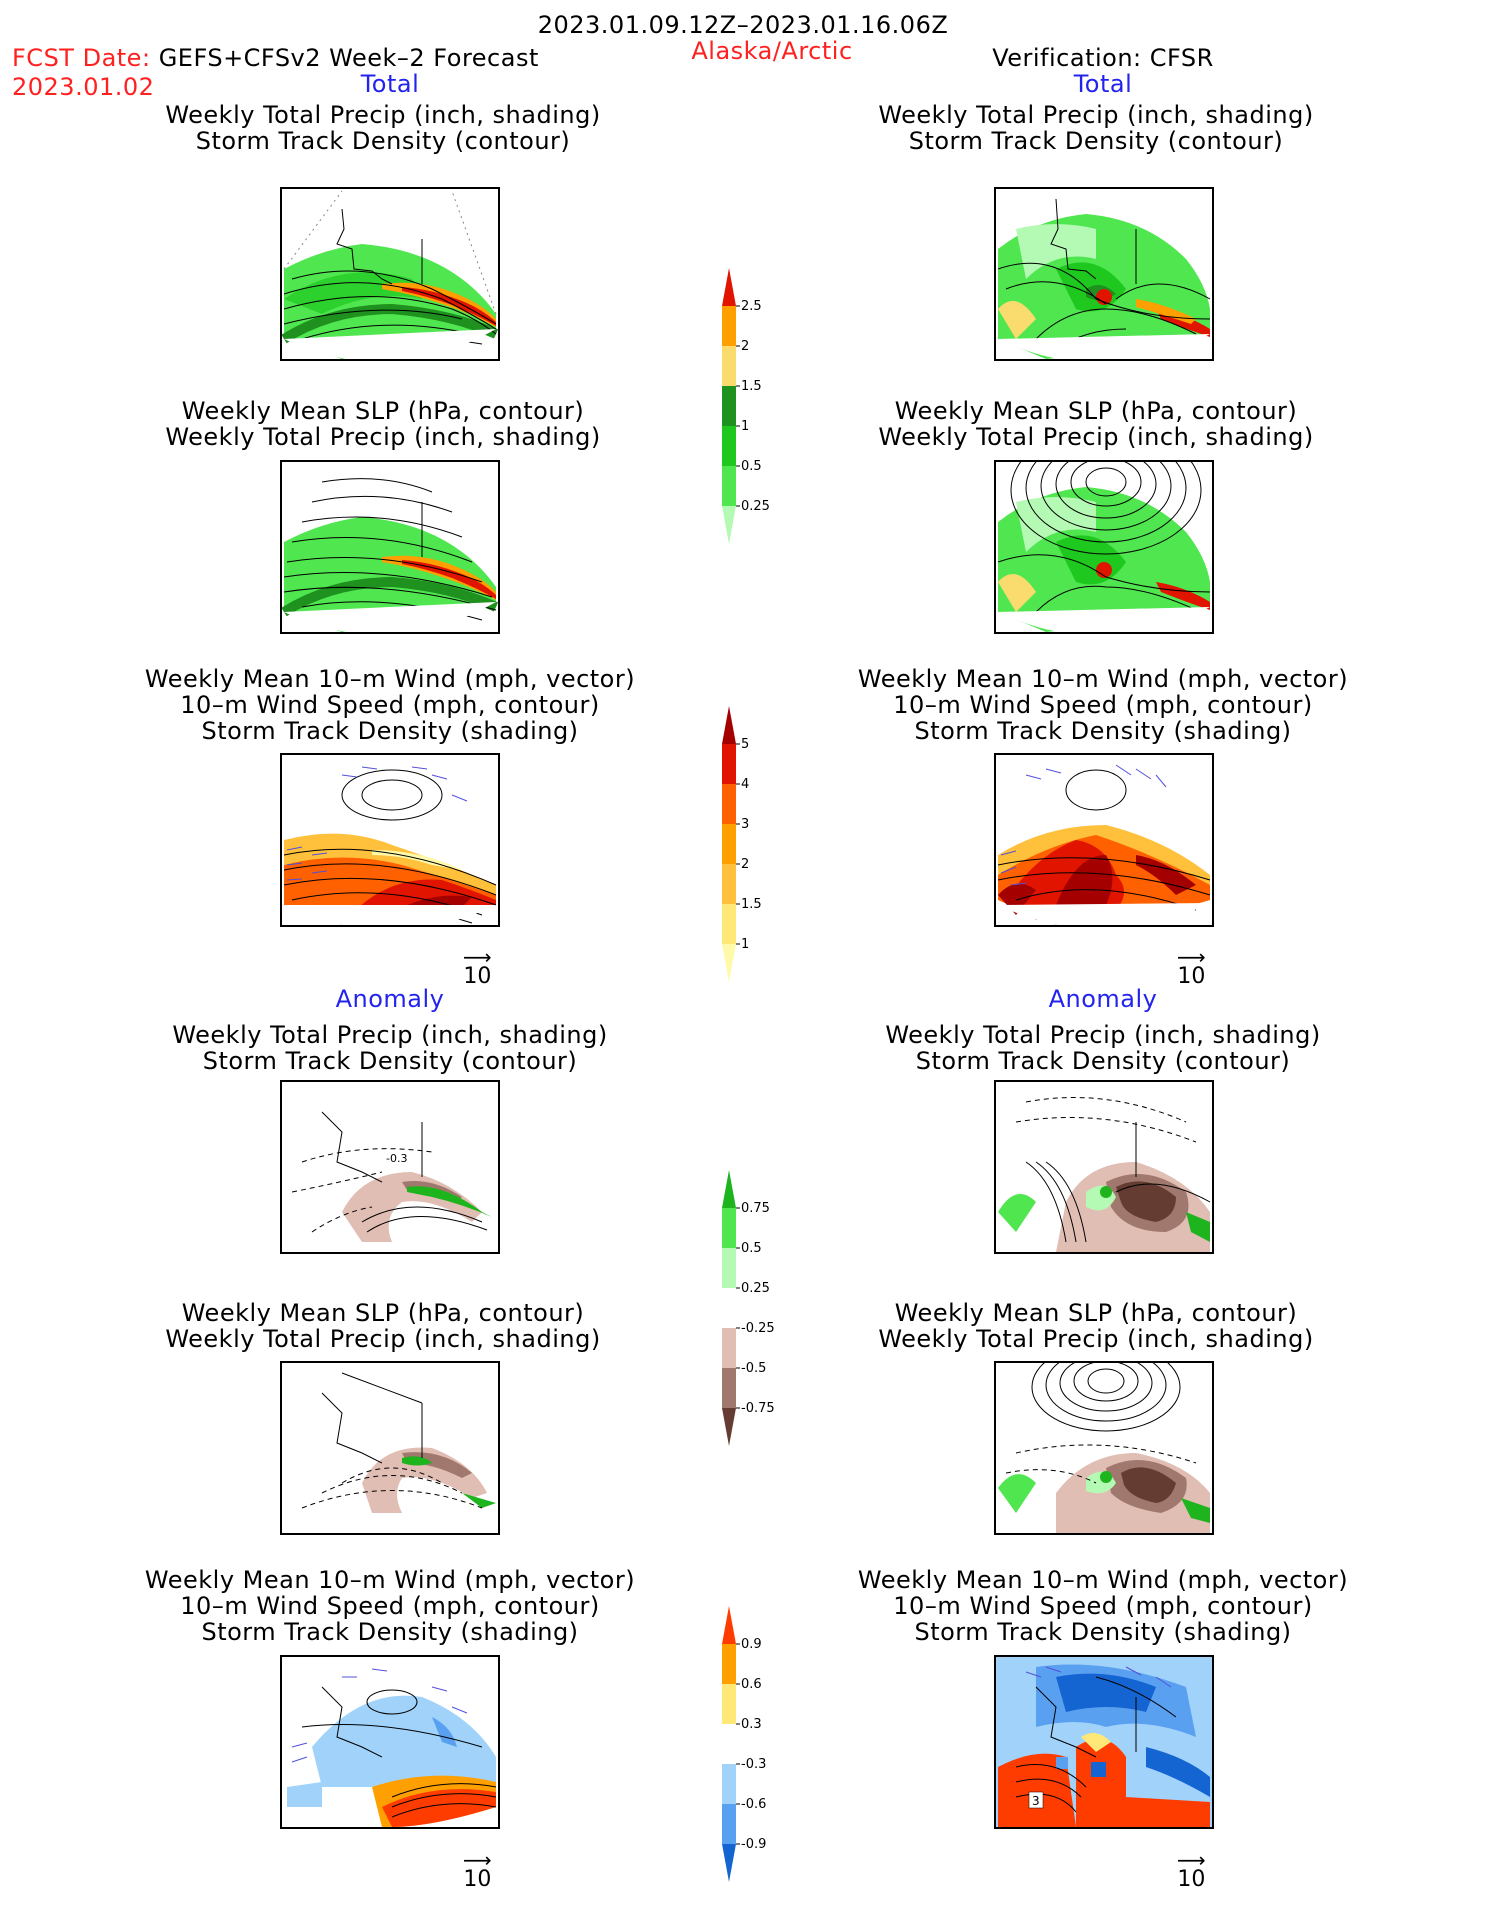 The width and height of the screenshot is (1487, 1925). What do you see at coordinates (748, 1308) in the screenshot?
I see `colorbar-svg: -0.75 -0.5 -0.25 0.25 0.5 0.75` at bounding box center [748, 1308].